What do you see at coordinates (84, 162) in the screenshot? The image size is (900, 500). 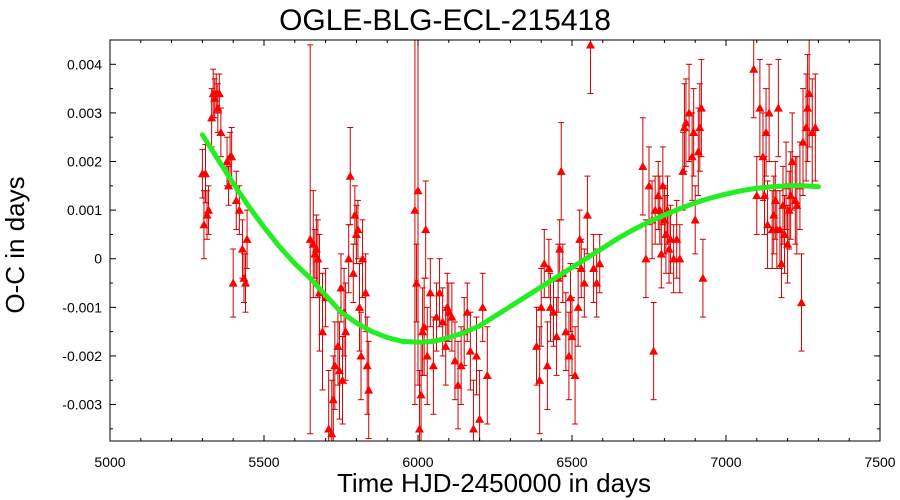 I see `y-tick-label: 0.002` at bounding box center [84, 162].